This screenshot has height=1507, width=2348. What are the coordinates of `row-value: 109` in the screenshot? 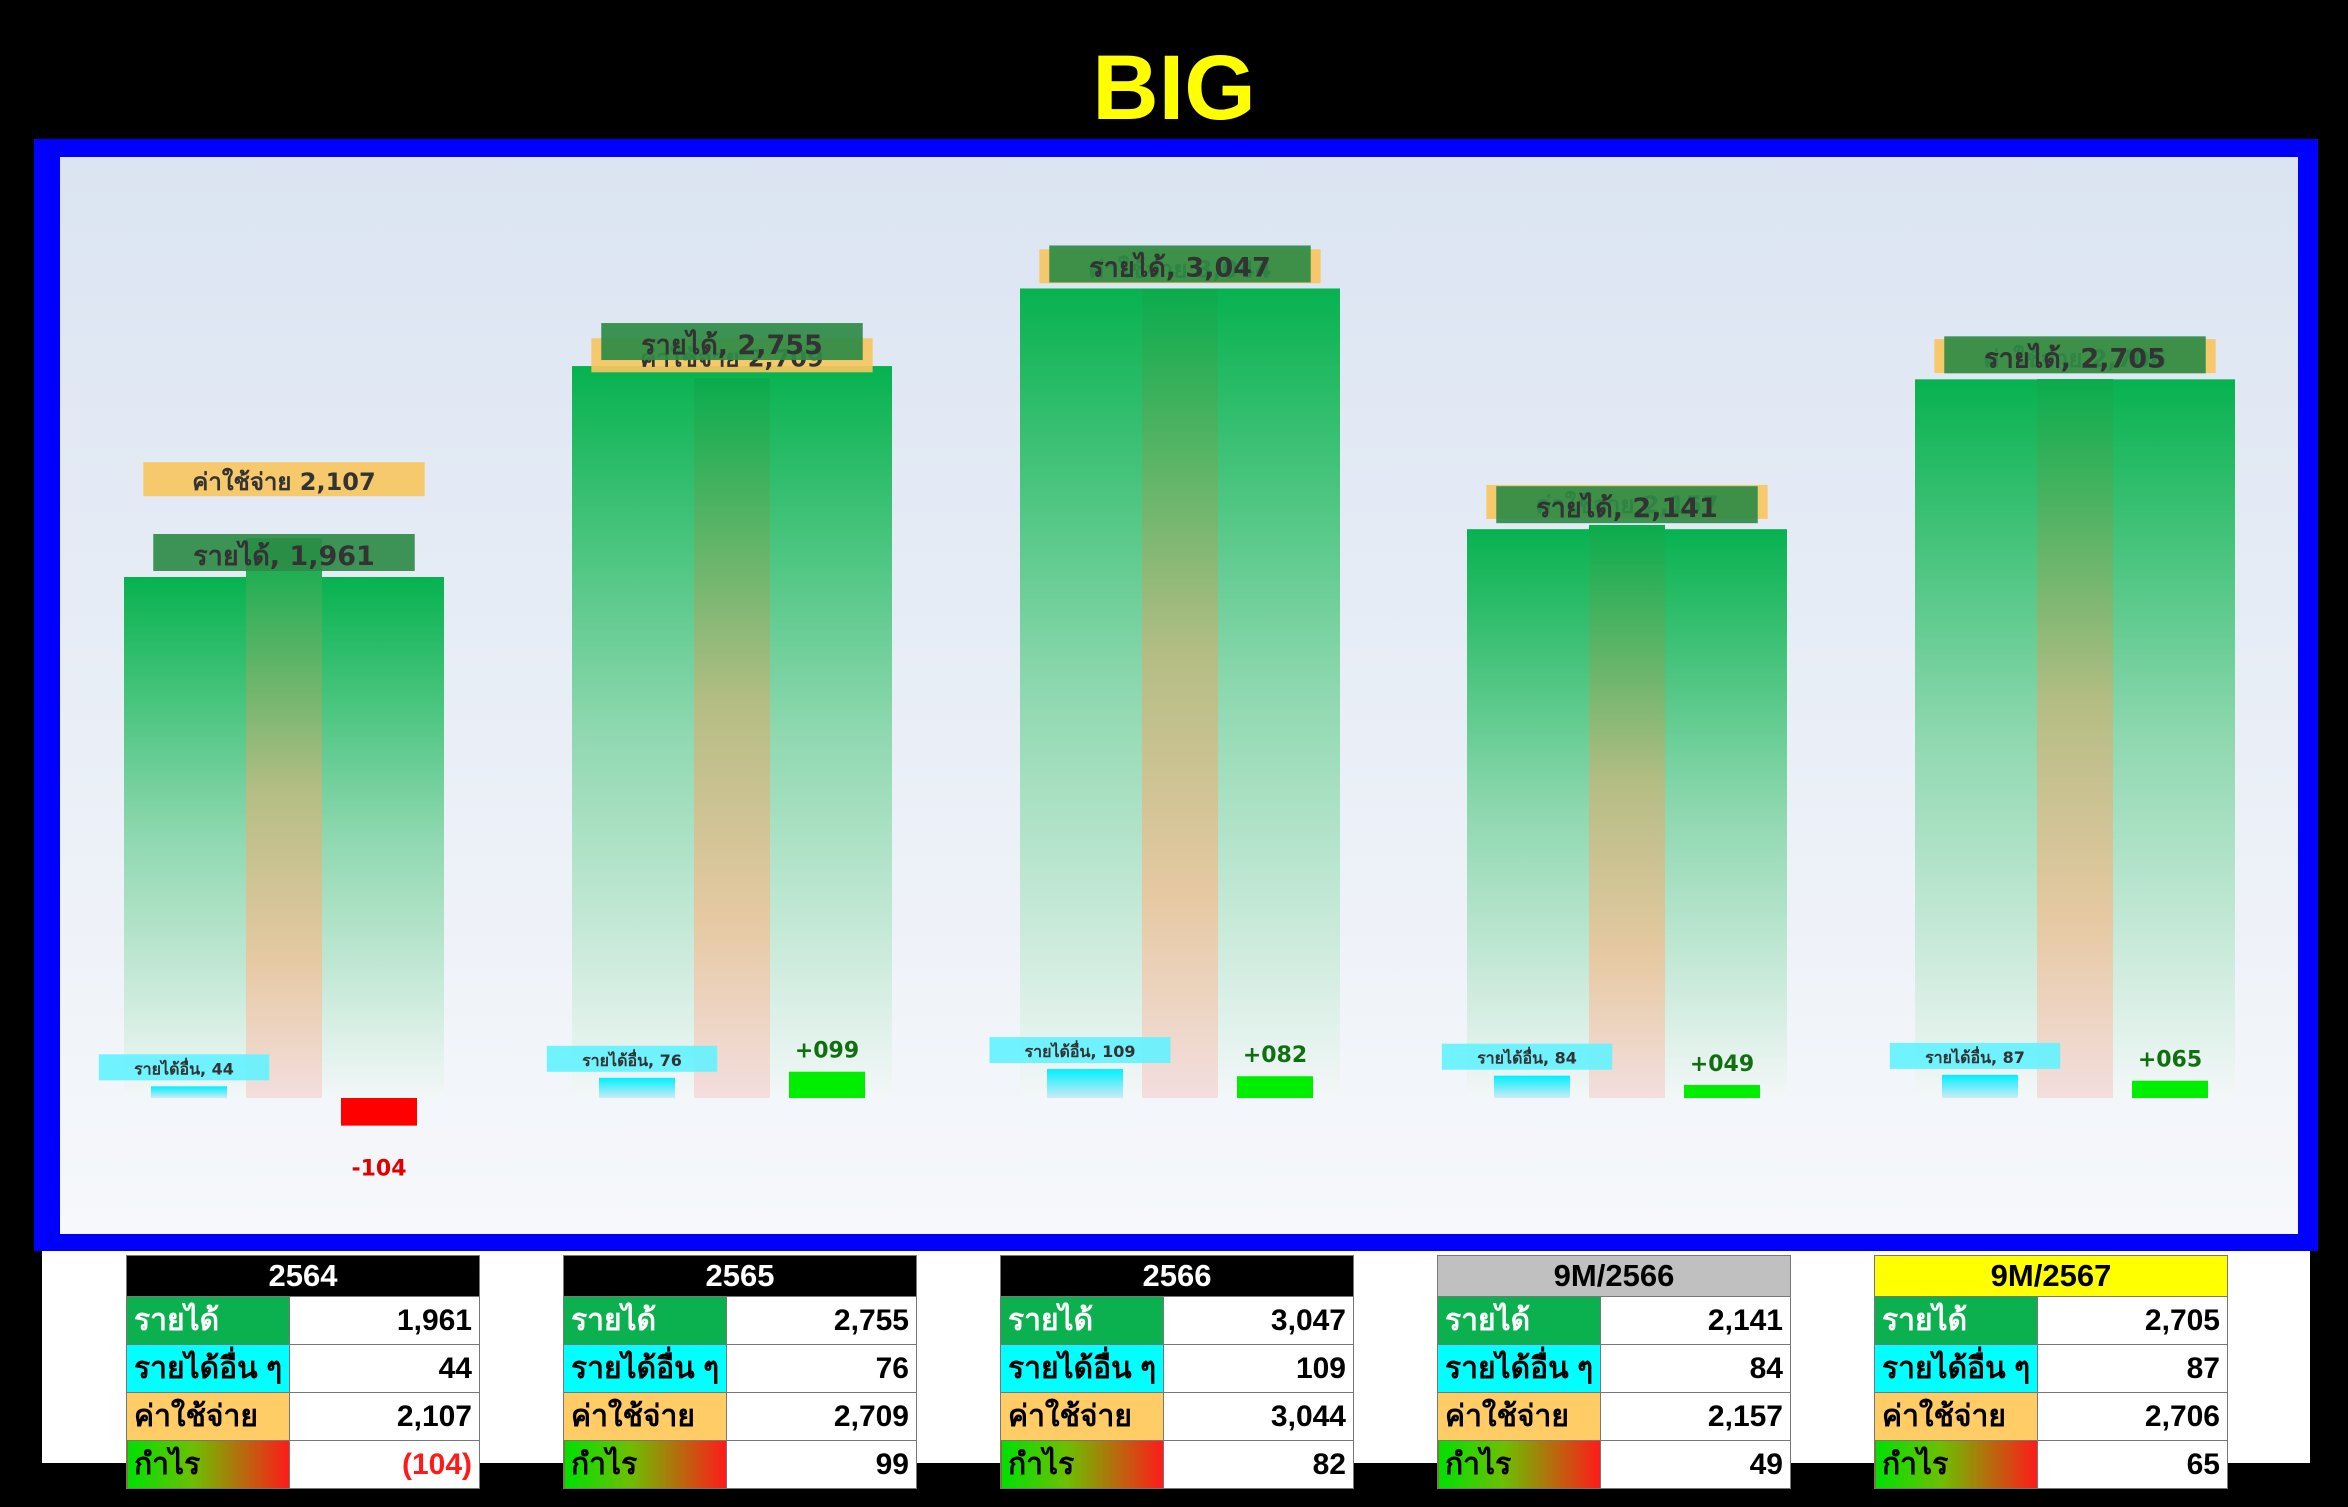 It's located at (1258, 1368).